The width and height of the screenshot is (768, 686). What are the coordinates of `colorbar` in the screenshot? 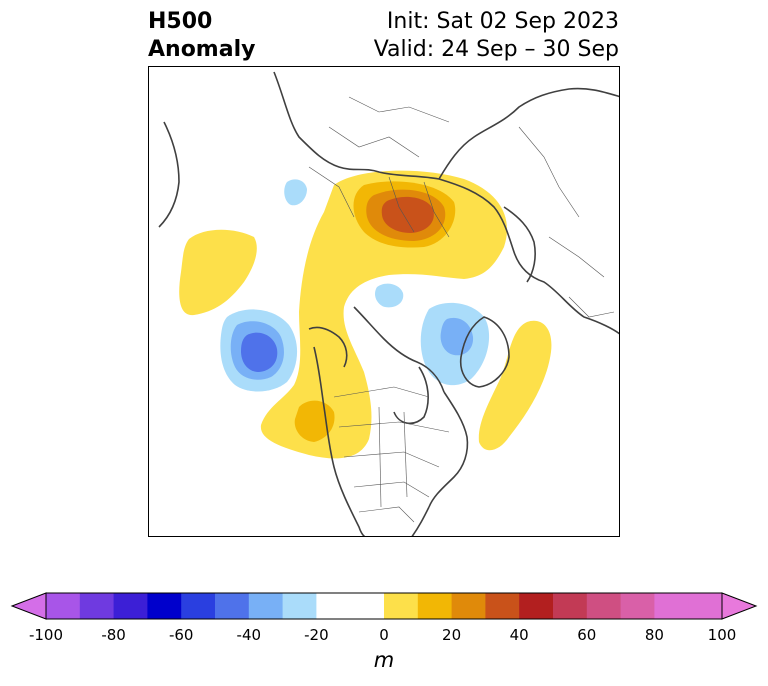 It's located at (384, 606).